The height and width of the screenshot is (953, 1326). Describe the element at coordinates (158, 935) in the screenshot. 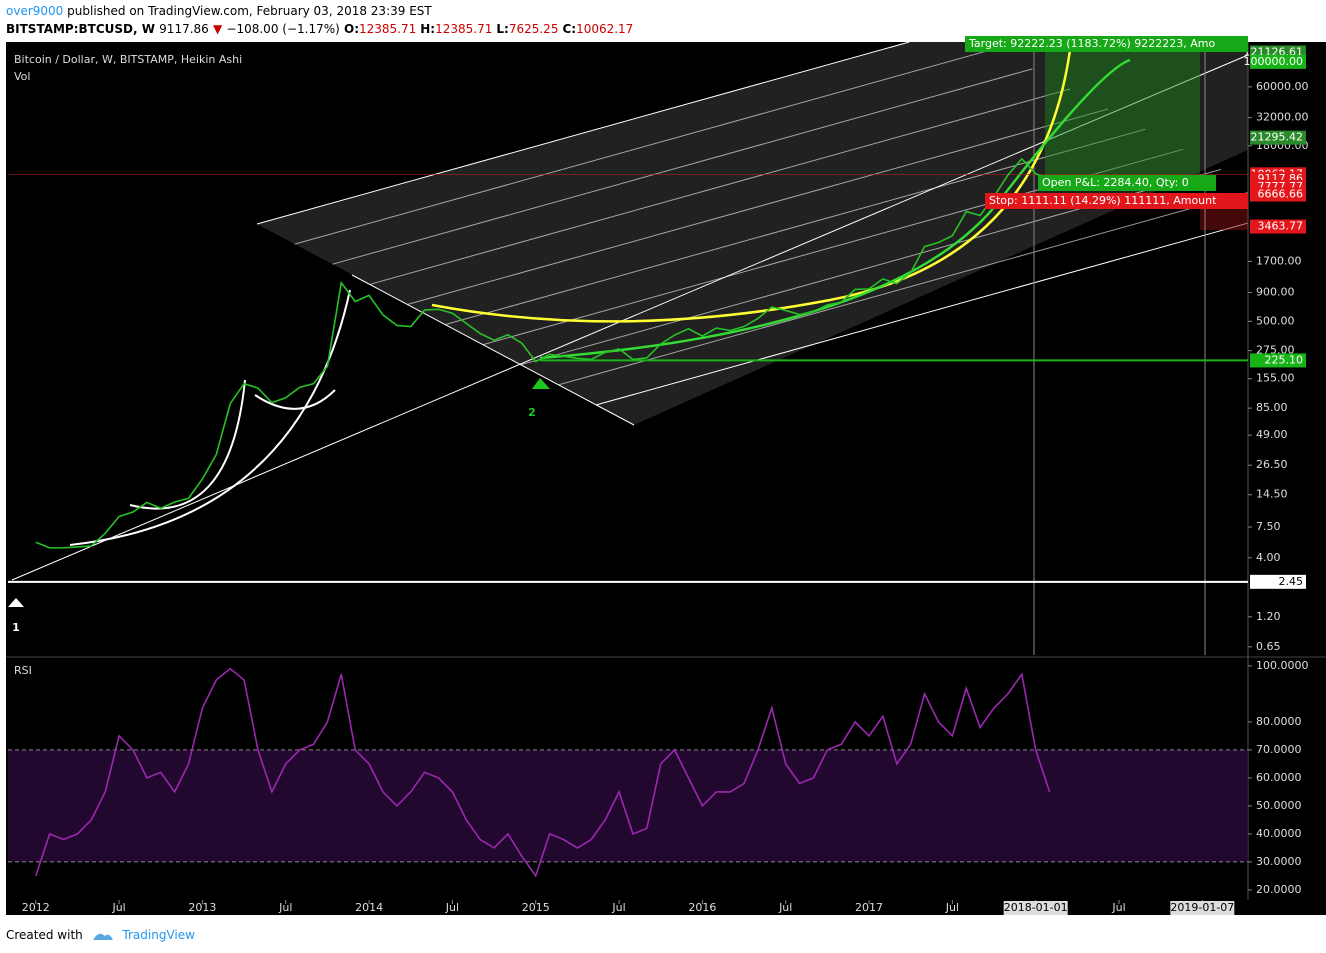

I see `brand: TradingView` at that location.